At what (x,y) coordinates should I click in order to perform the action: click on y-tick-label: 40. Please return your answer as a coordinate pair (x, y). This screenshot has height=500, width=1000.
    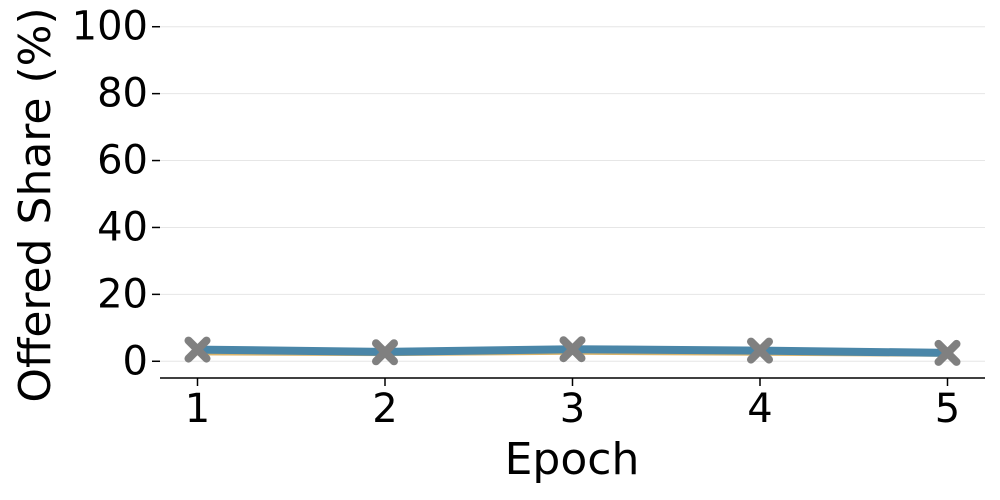
    Looking at the image, I should click on (122, 227).